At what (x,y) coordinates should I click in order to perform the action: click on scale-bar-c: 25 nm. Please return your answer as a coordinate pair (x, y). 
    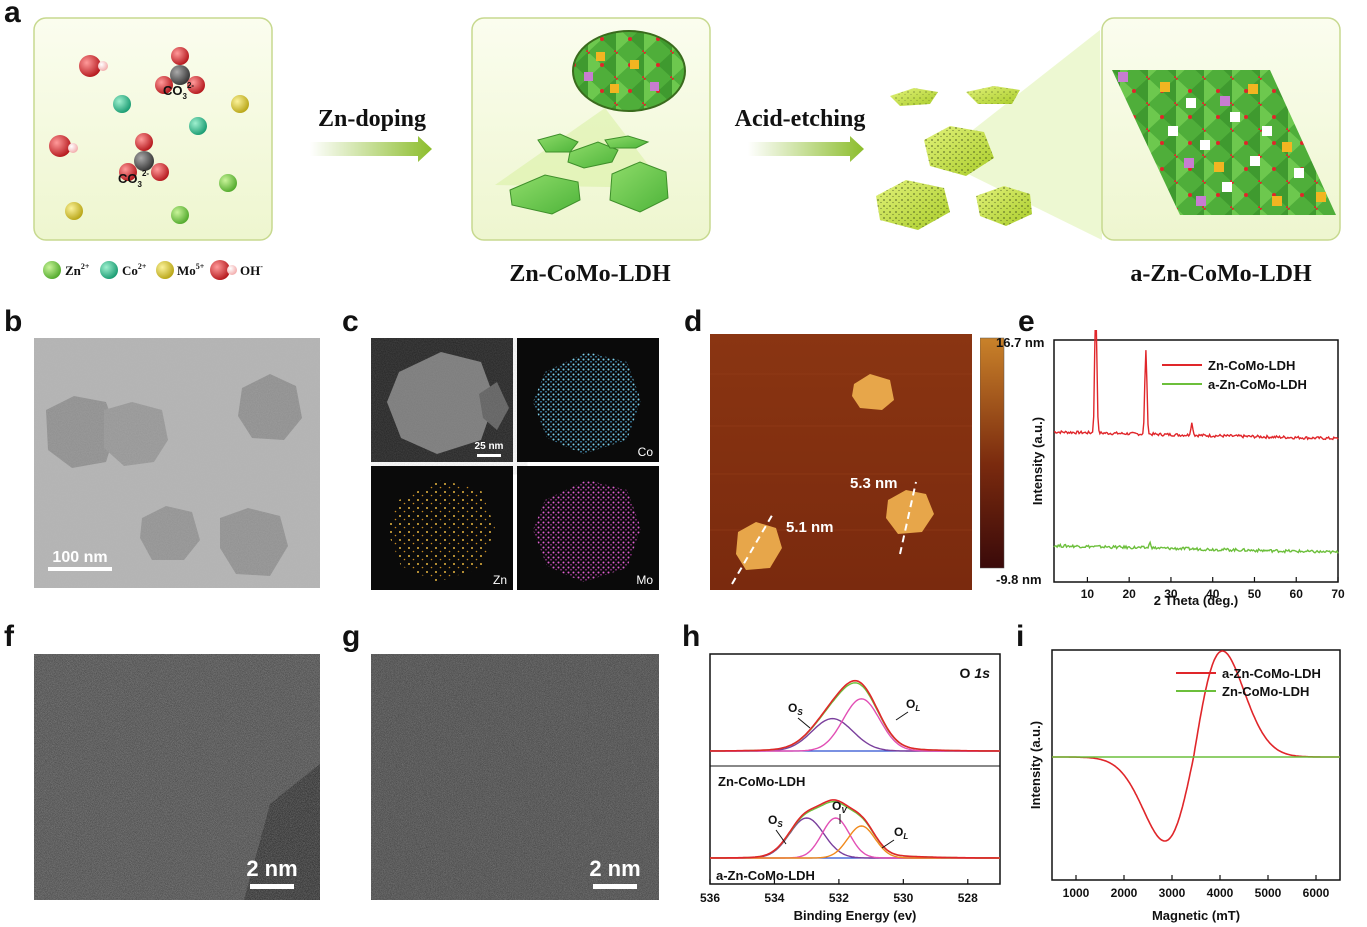
    Looking at the image, I should click on (489, 446).